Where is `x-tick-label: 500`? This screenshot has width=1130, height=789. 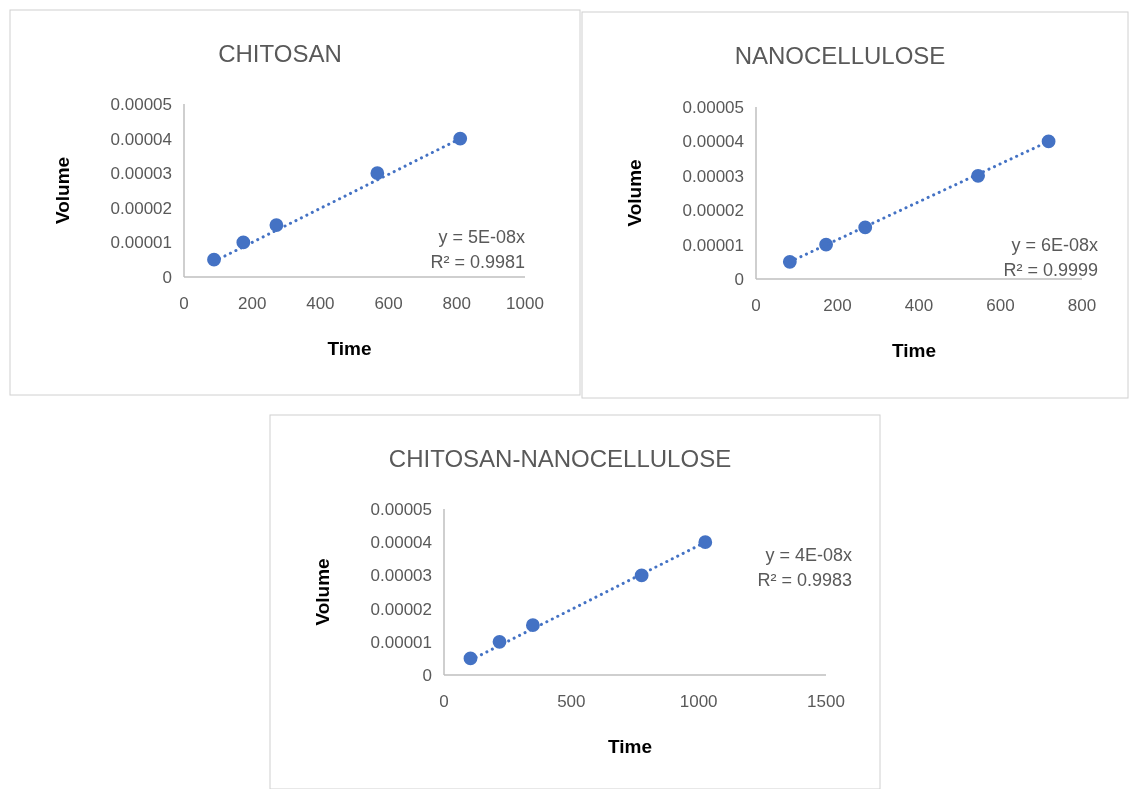 x-tick-label: 500 is located at coordinates (571, 701).